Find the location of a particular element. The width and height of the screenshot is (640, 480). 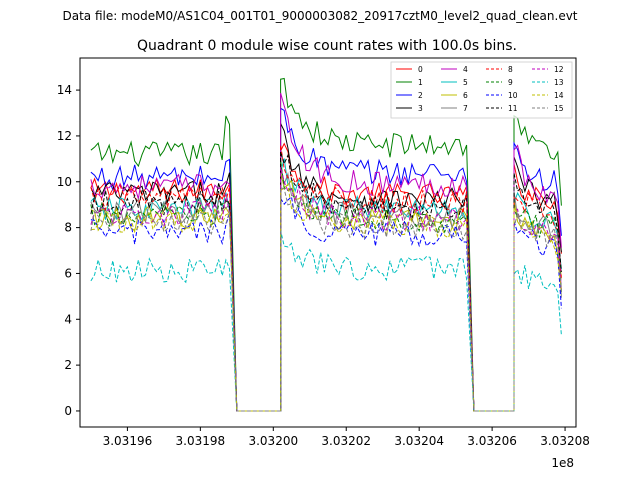

legend-label-0: 0 is located at coordinates (420, 69).